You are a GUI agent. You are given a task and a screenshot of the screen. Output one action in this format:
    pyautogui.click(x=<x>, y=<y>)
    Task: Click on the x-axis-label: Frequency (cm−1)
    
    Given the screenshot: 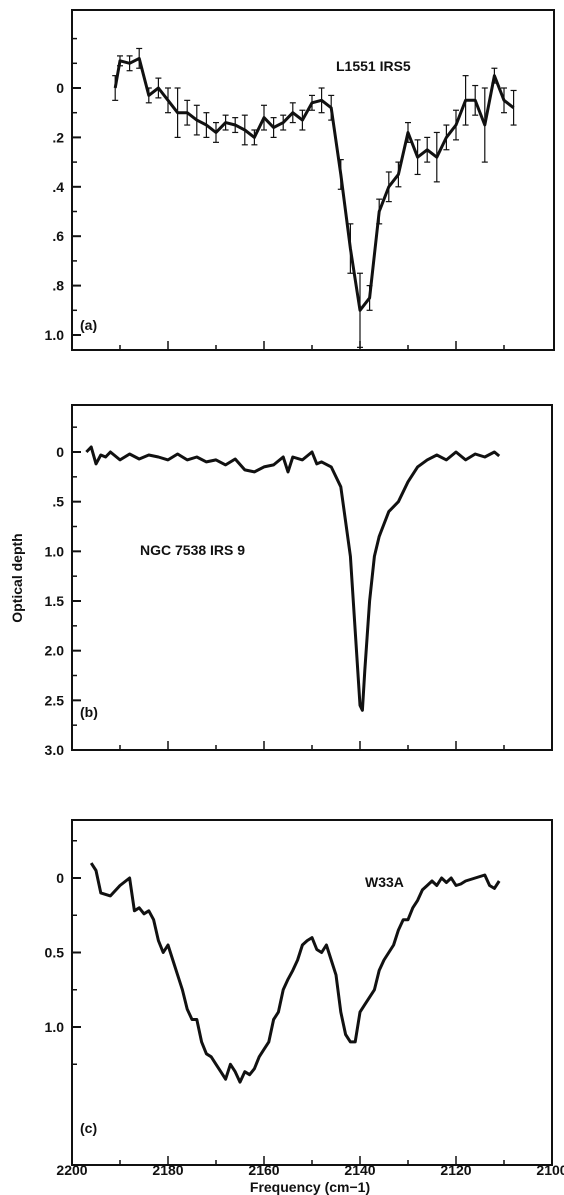 What is the action you would take?
    pyautogui.click(x=310, y=1187)
    